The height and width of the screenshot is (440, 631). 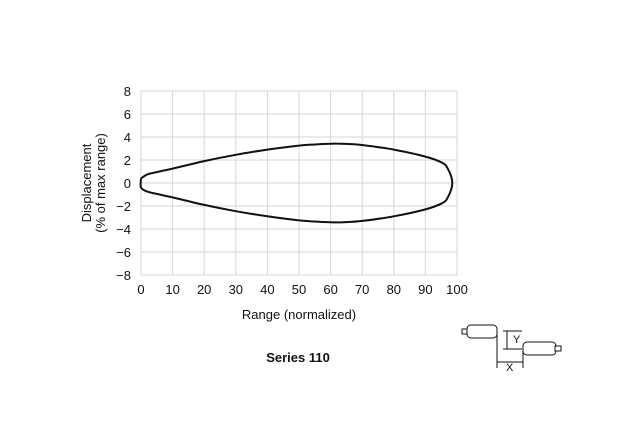 What do you see at coordinates (394, 289) in the screenshot?
I see `x-tick-label: 80` at bounding box center [394, 289].